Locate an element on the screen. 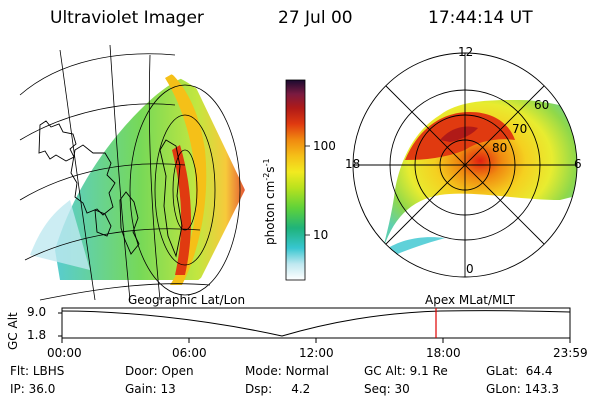 The width and height of the screenshot is (600, 400). unit-mid: s is located at coordinates (270, 169).